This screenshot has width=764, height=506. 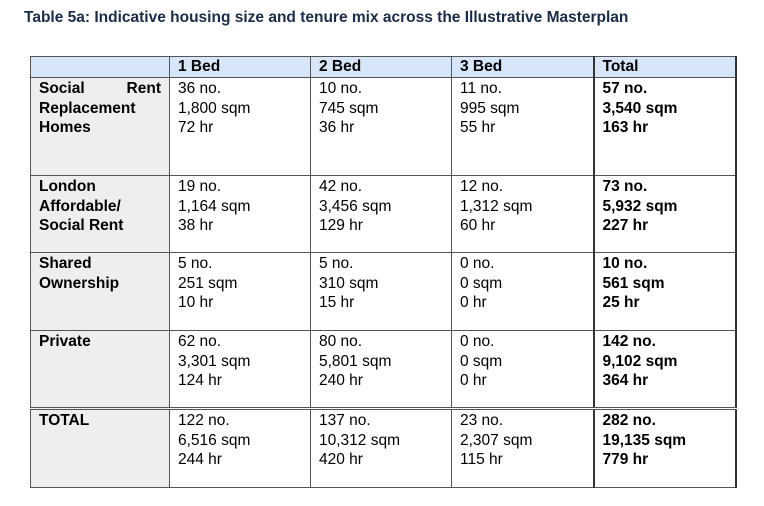 I want to click on cell-2-bed: 42 no. 3,456 sqm 129 hr, so click(x=381, y=214).